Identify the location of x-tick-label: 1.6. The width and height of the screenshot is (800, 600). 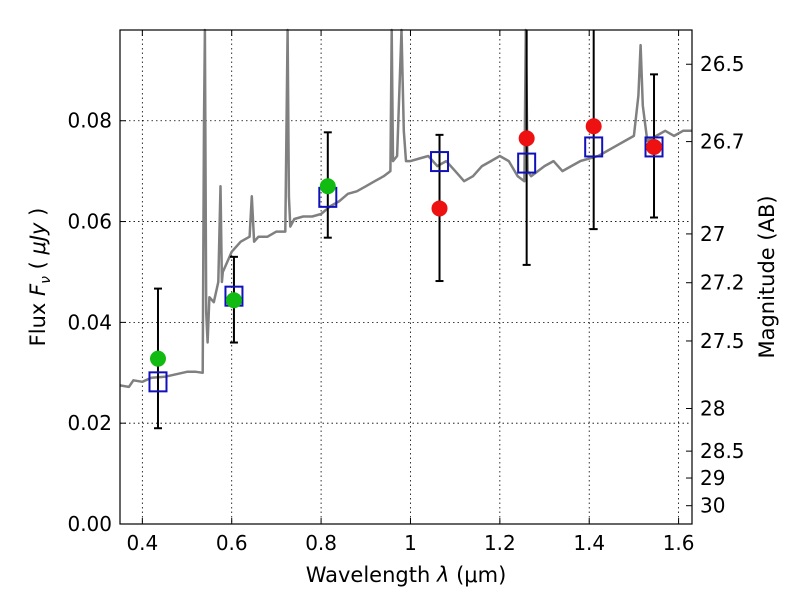
(679, 543).